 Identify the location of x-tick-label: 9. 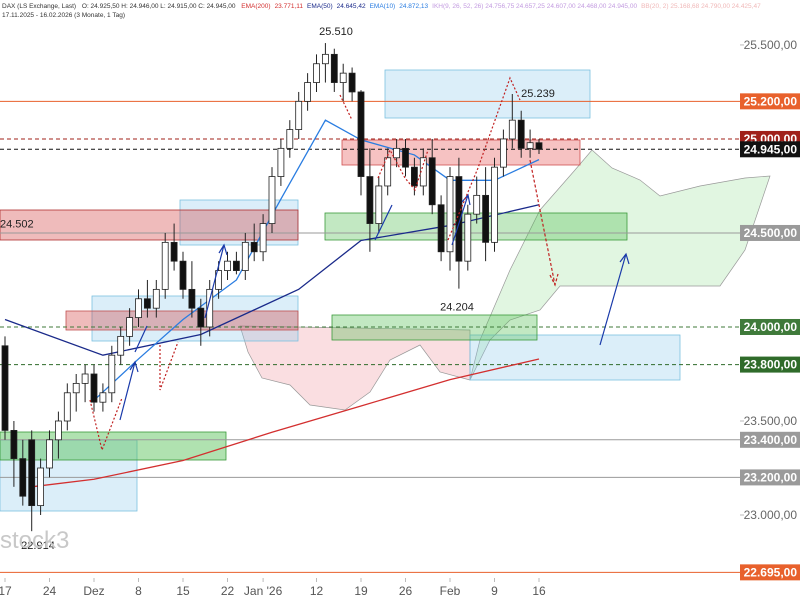
(494, 591).